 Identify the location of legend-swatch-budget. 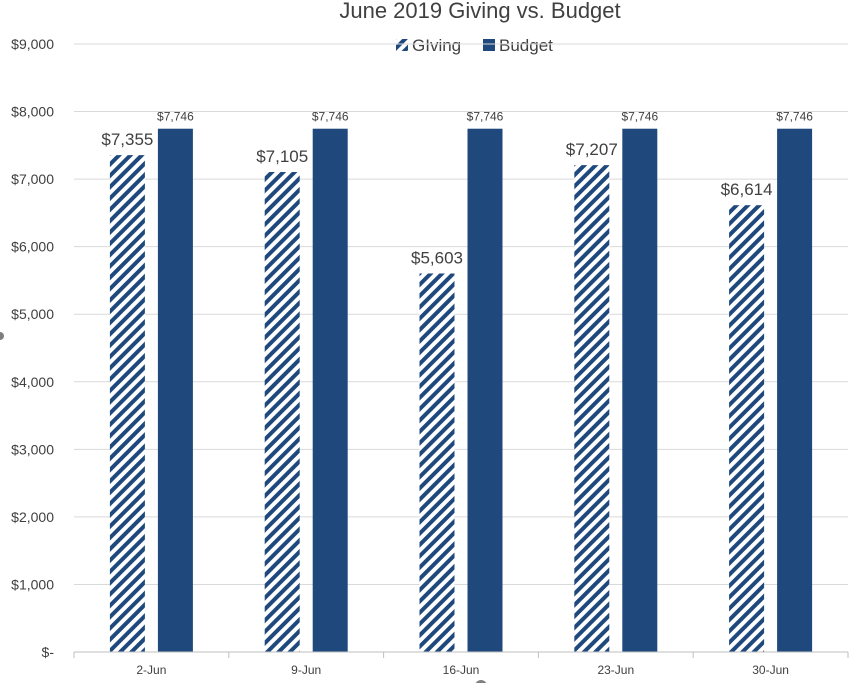
(489, 45).